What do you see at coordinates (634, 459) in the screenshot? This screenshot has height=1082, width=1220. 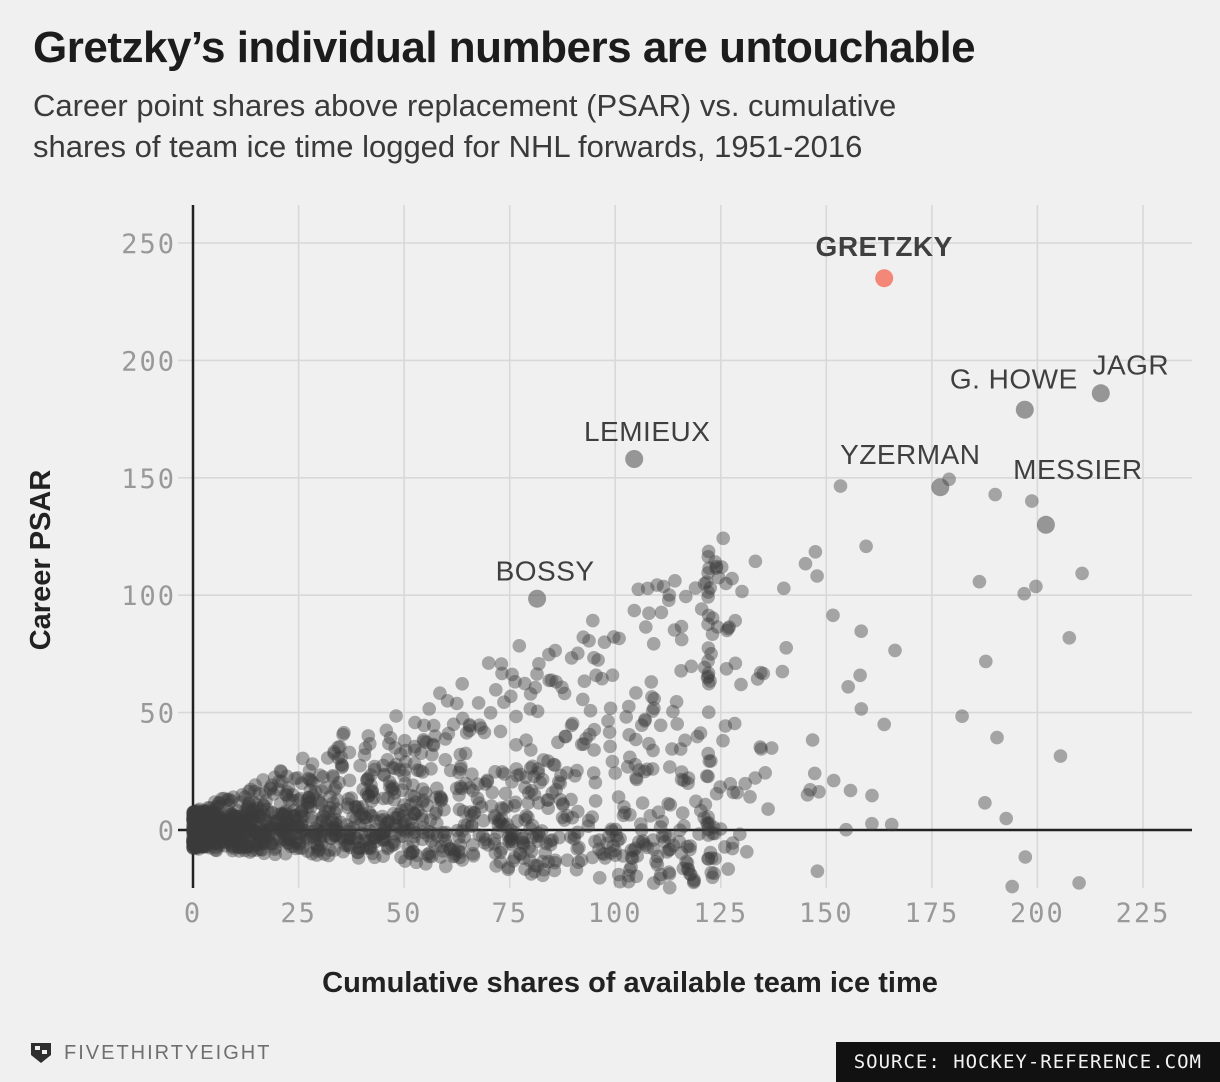 I see `labeled-point-lemieux` at bounding box center [634, 459].